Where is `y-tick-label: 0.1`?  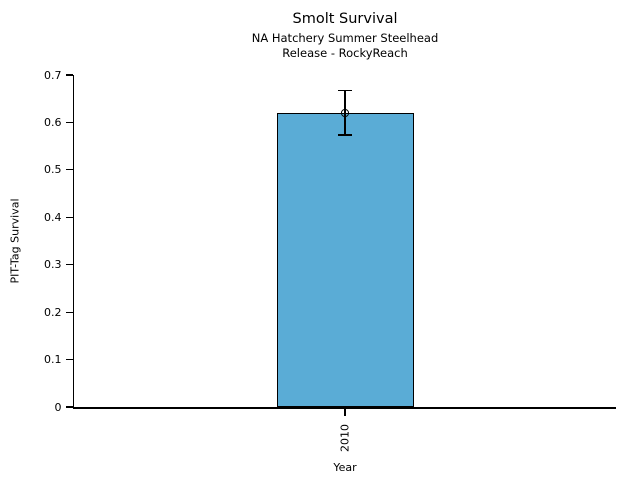 y-tick-label: 0.1 is located at coordinates (53, 360).